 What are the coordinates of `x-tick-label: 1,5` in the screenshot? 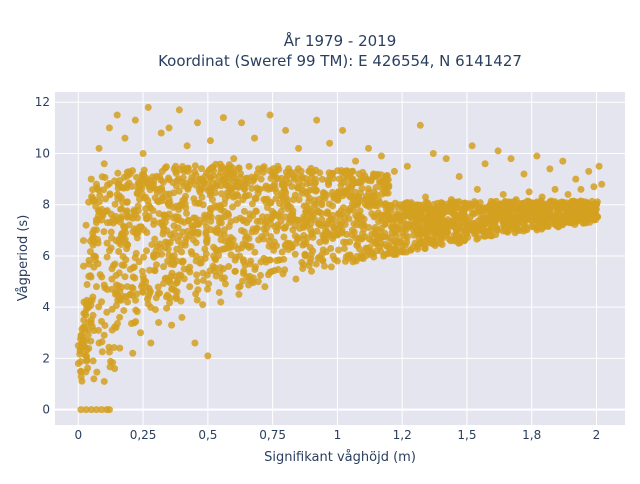 It's located at (466, 435).